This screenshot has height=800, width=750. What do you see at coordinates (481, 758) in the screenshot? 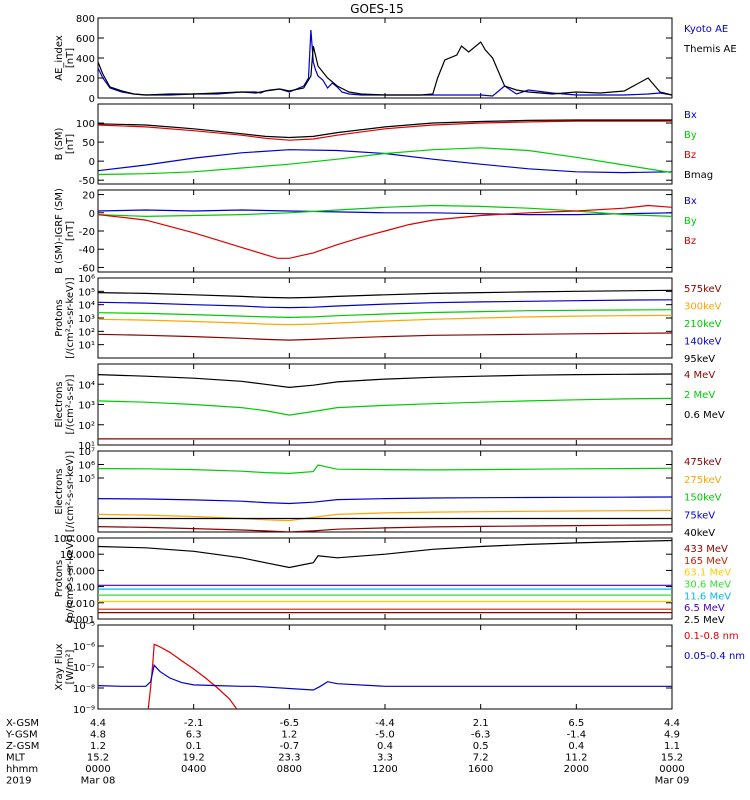
I see `x-row-value: 7.2` at bounding box center [481, 758].